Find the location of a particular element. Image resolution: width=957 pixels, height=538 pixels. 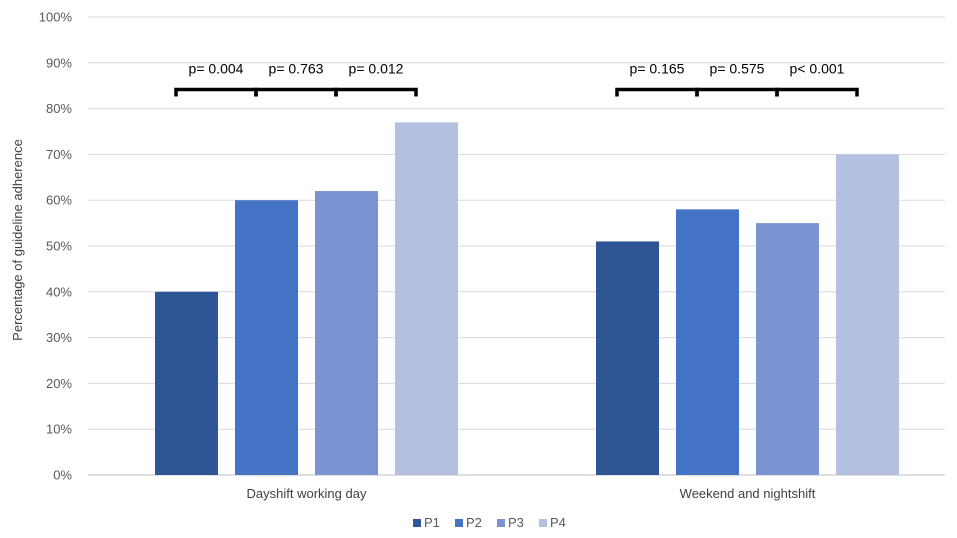

legend: P1 P2 P3 P4 is located at coordinates (489, 522).